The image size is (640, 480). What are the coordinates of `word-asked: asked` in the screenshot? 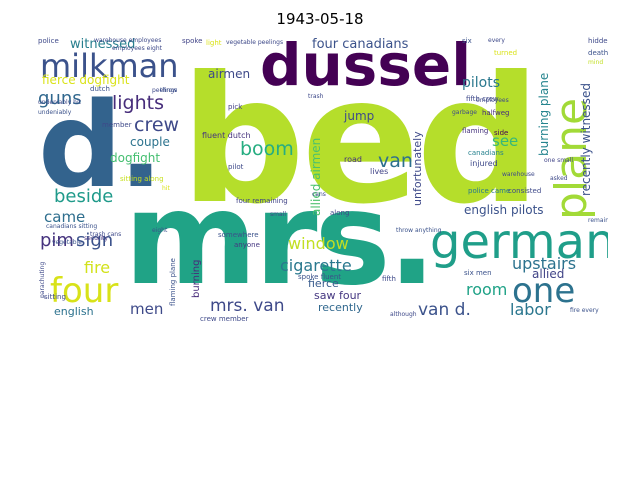 It's located at (559, 178).